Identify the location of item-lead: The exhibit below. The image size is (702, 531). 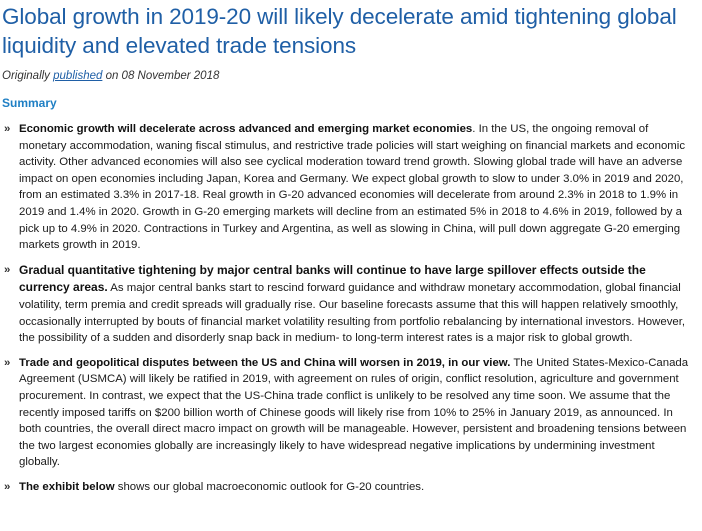
(67, 486).